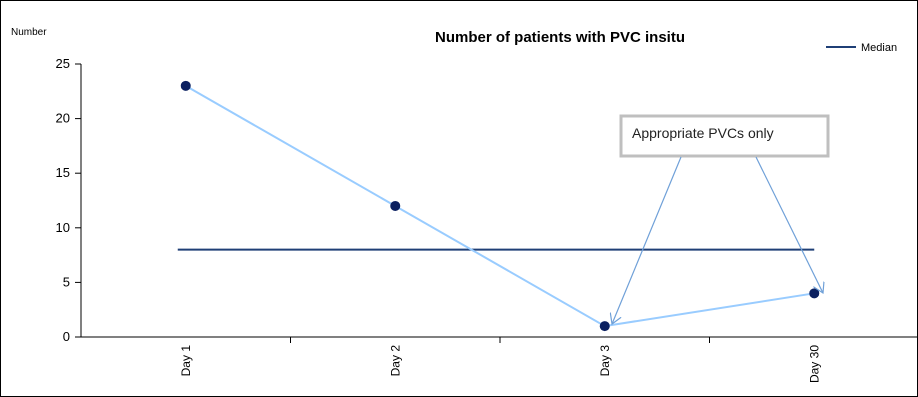 This screenshot has height=397, width=918. I want to click on y-tick-label: 5, so click(66, 281).